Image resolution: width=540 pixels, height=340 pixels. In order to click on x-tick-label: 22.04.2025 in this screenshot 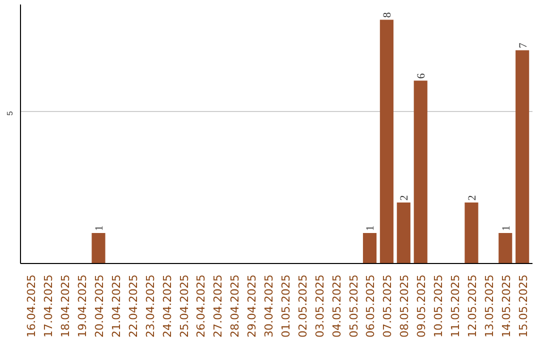, I will do `click(133, 306)`.